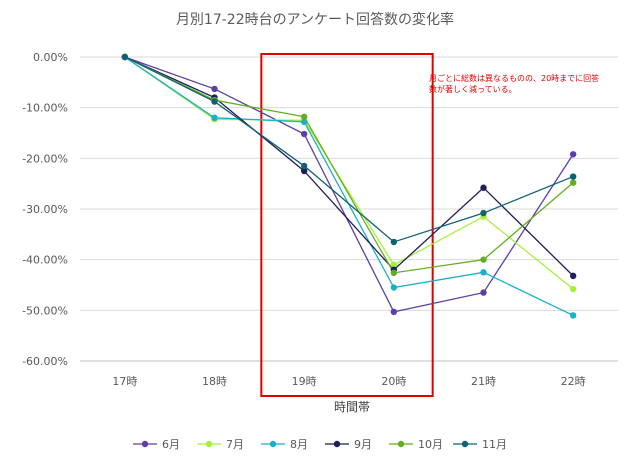 Image resolution: width=631 pixels, height=464 pixels. What do you see at coordinates (363, 444) in the screenshot?
I see `legend-label: 9月` at bounding box center [363, 444].